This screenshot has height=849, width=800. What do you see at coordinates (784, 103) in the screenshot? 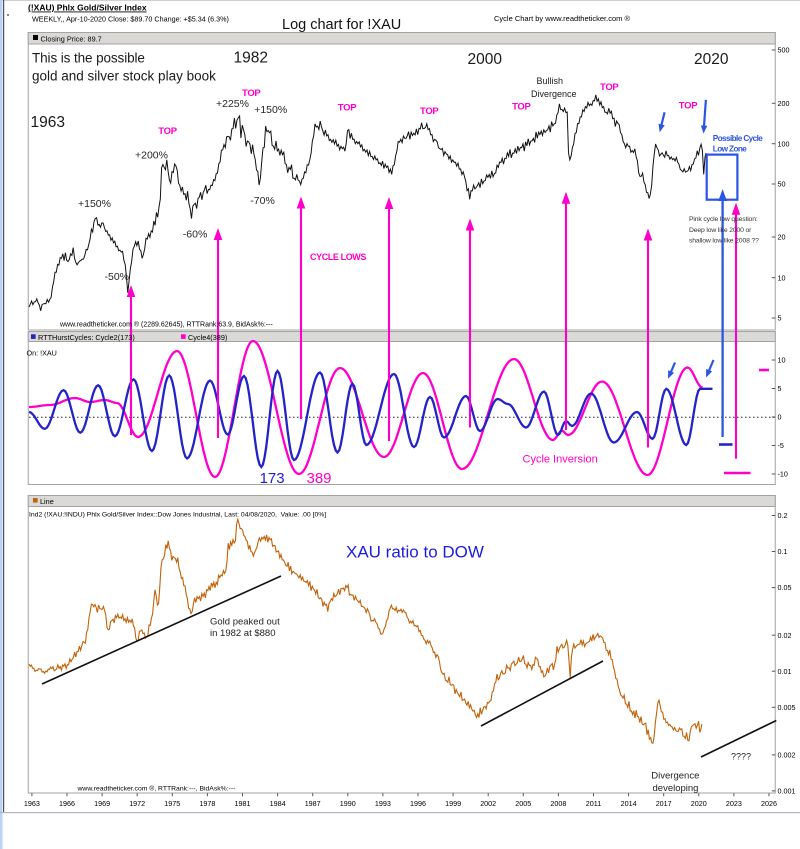
I see `svg-text: 200` at bounding box center [784, 103].